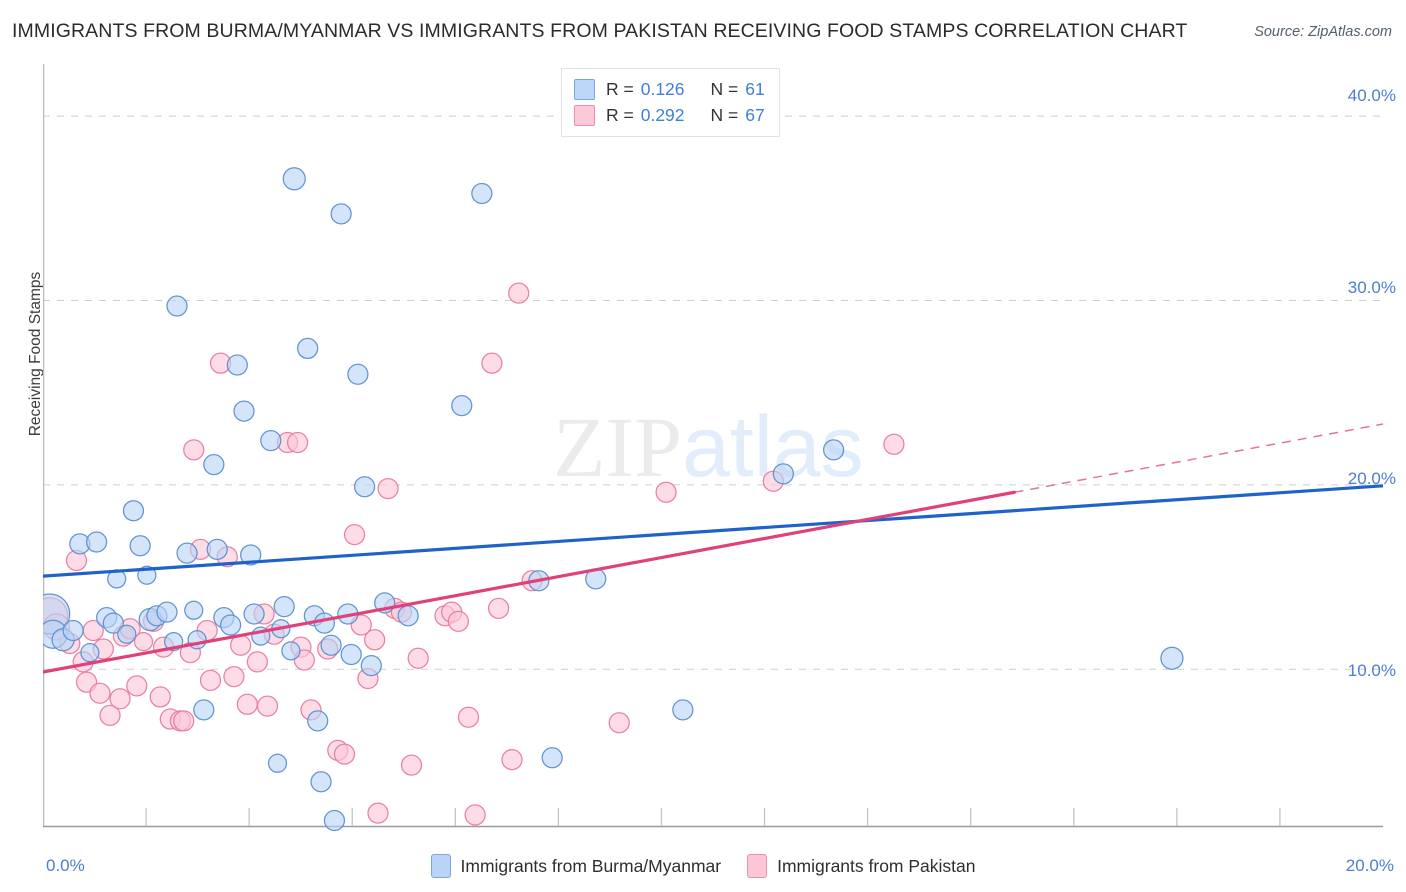 Image resolution: width=1406 pixels, height=892 pixels. Describe the element at coordinates (65, 865) in the screenshot. I see `x-tick-label-min: 0.0%` at that location.